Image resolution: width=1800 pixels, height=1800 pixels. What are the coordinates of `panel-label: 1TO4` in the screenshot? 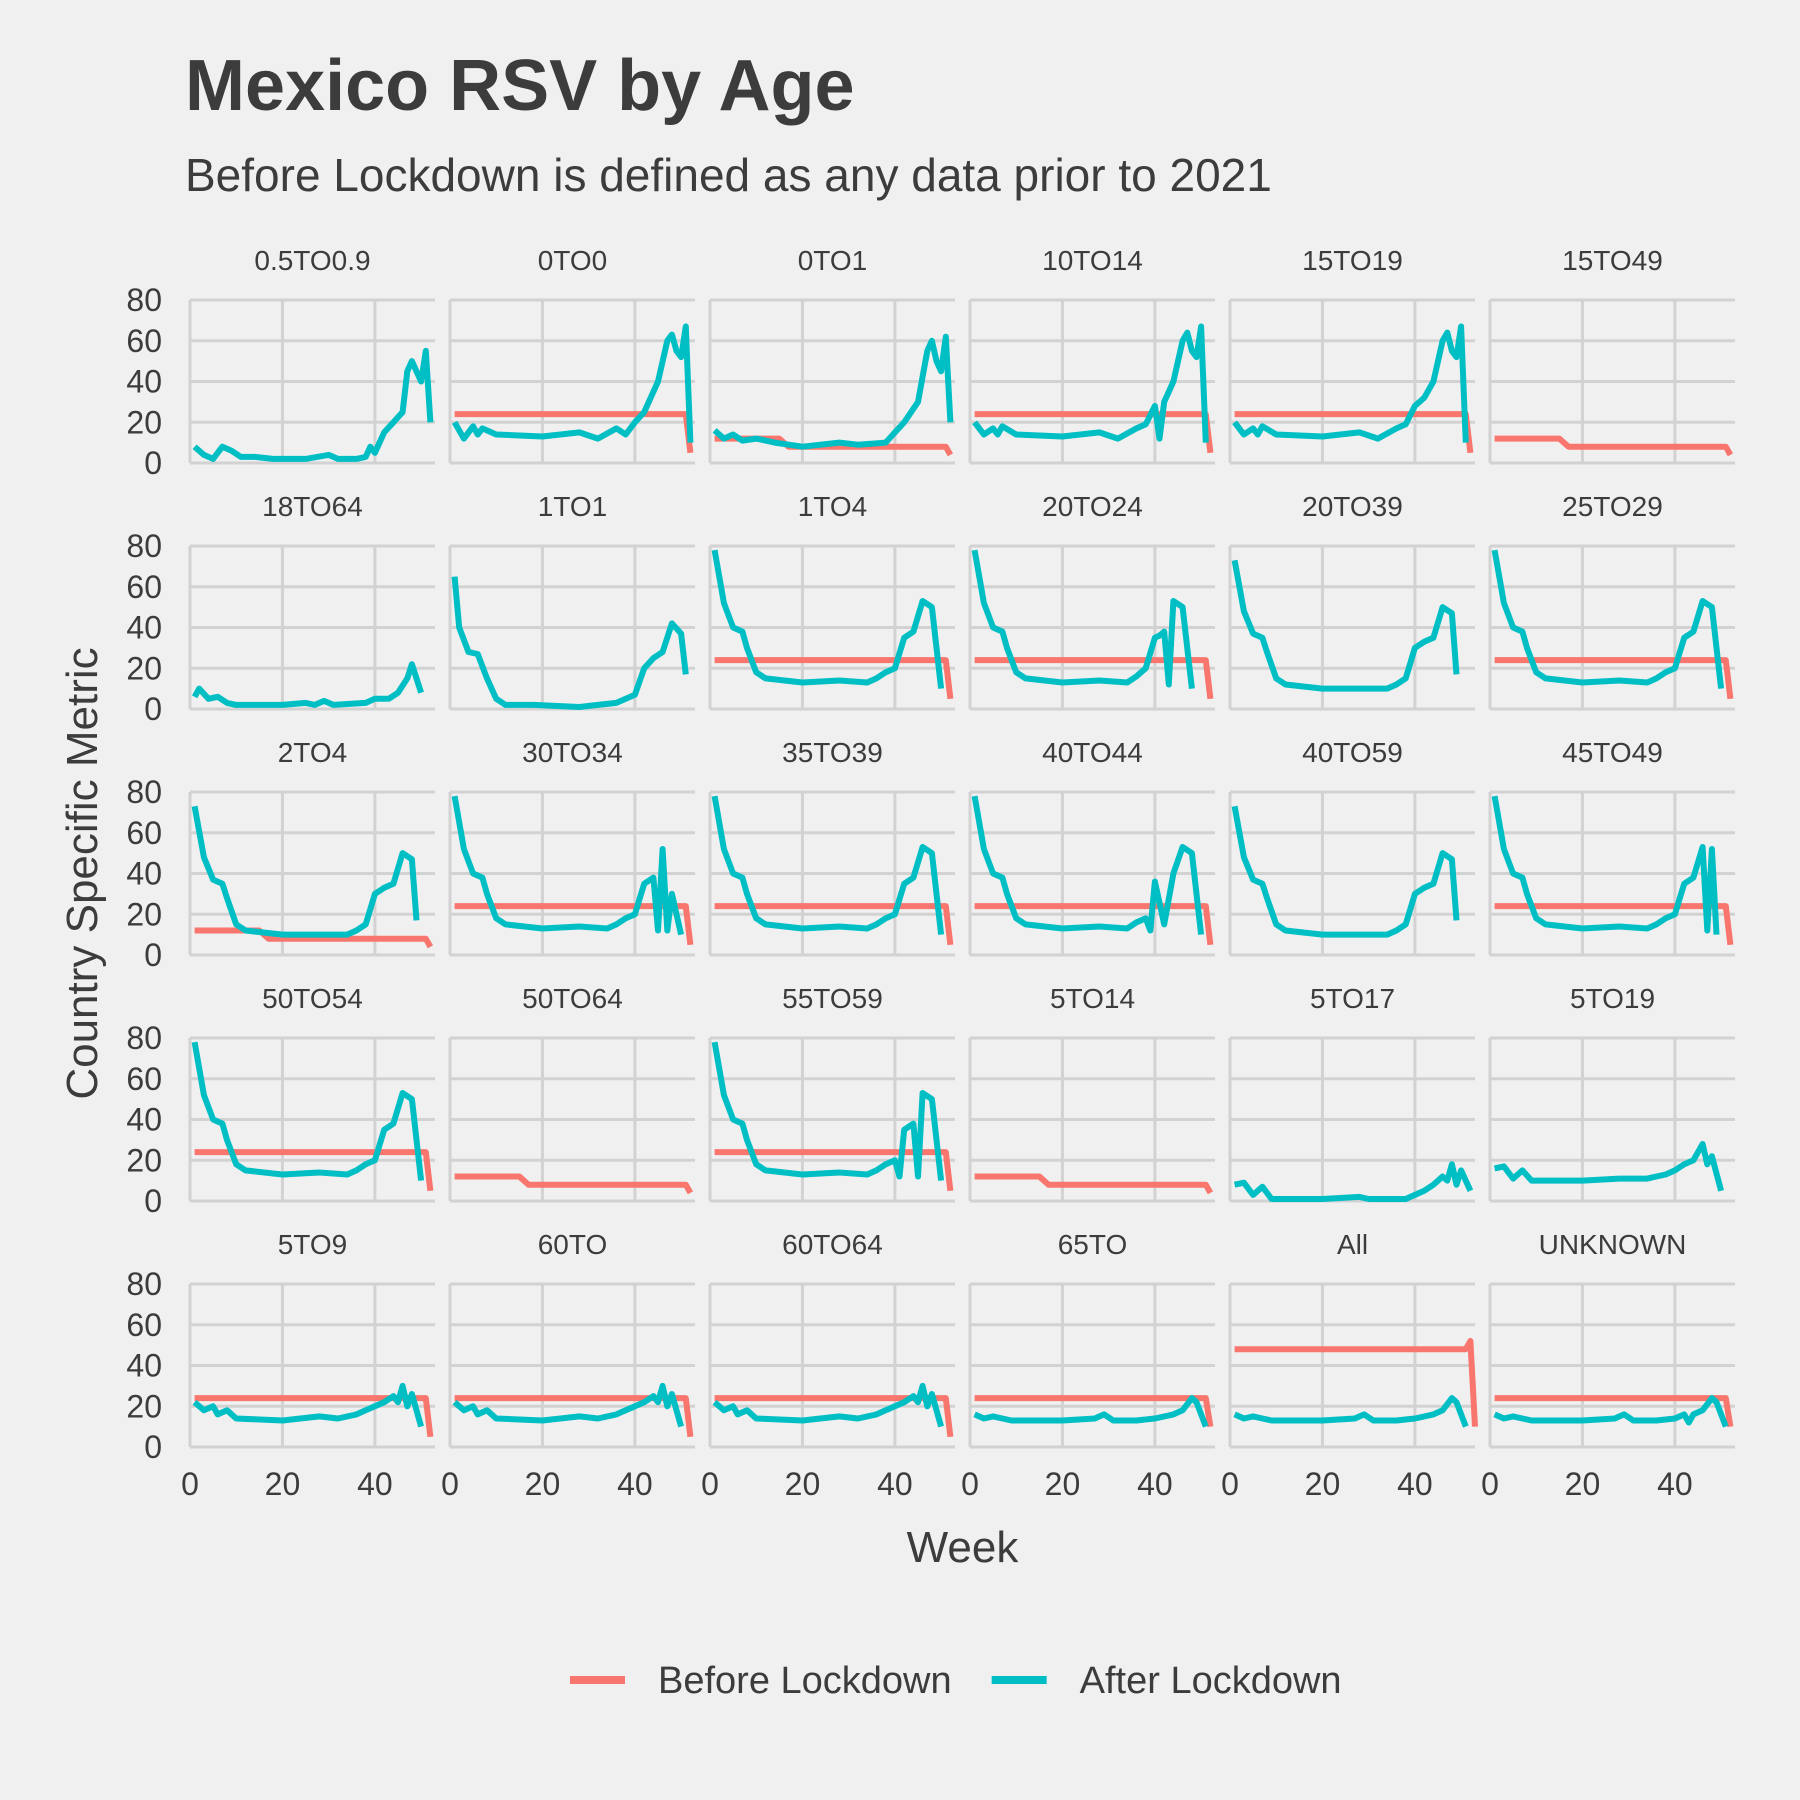 It's located at (833, 506).